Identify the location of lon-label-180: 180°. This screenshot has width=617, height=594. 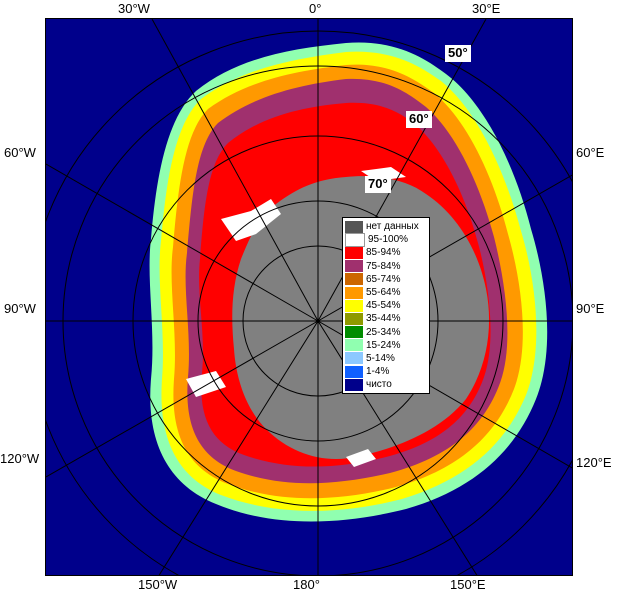
(306, 584).